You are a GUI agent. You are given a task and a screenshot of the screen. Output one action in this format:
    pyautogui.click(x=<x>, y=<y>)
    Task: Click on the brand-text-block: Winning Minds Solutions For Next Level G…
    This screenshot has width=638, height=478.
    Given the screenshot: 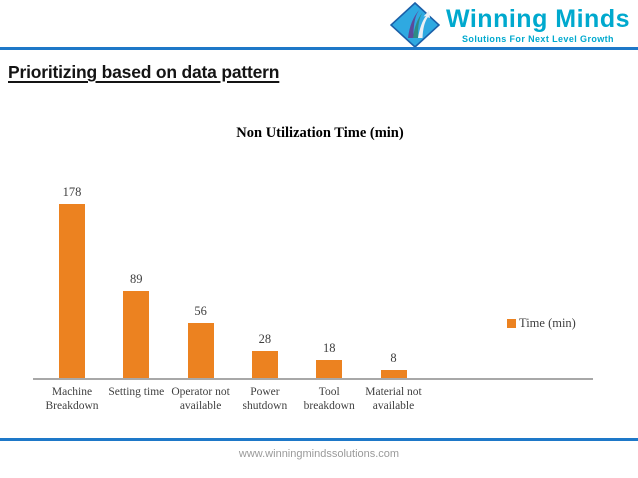 What is the action you would take?
    pyautogui.click(x=537, y=24)
    